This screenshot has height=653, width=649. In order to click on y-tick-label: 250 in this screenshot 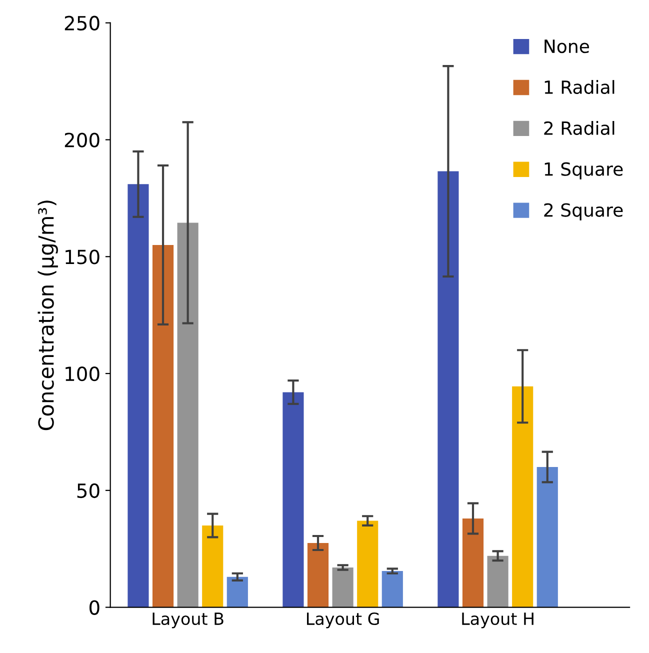, I will do `click(82, 23)`.